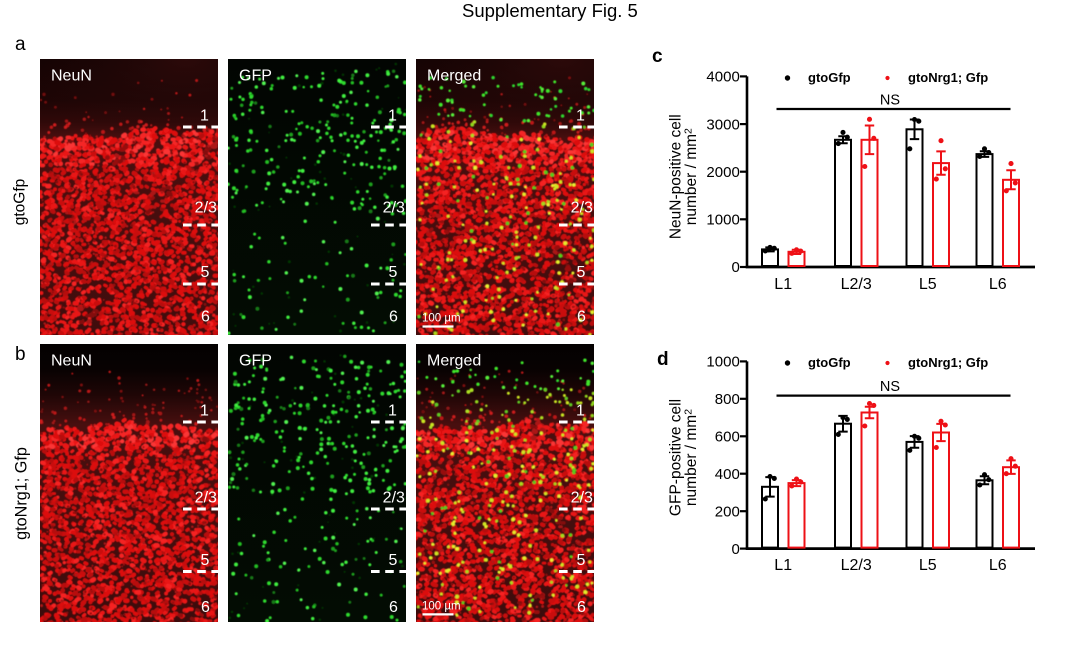  Describe the element at coordinates (727, 399) in the screenshot. I see `svg-text: 800` at that location.